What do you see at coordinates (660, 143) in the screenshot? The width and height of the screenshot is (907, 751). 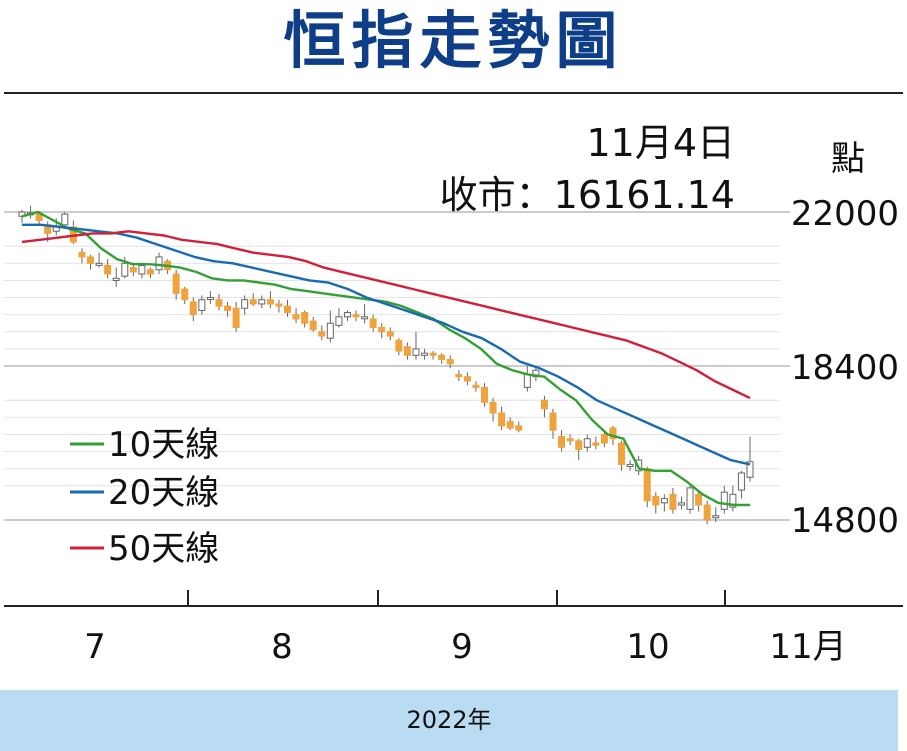 I see `annotation-date: 11月4日` at bounding box center [660, 143].